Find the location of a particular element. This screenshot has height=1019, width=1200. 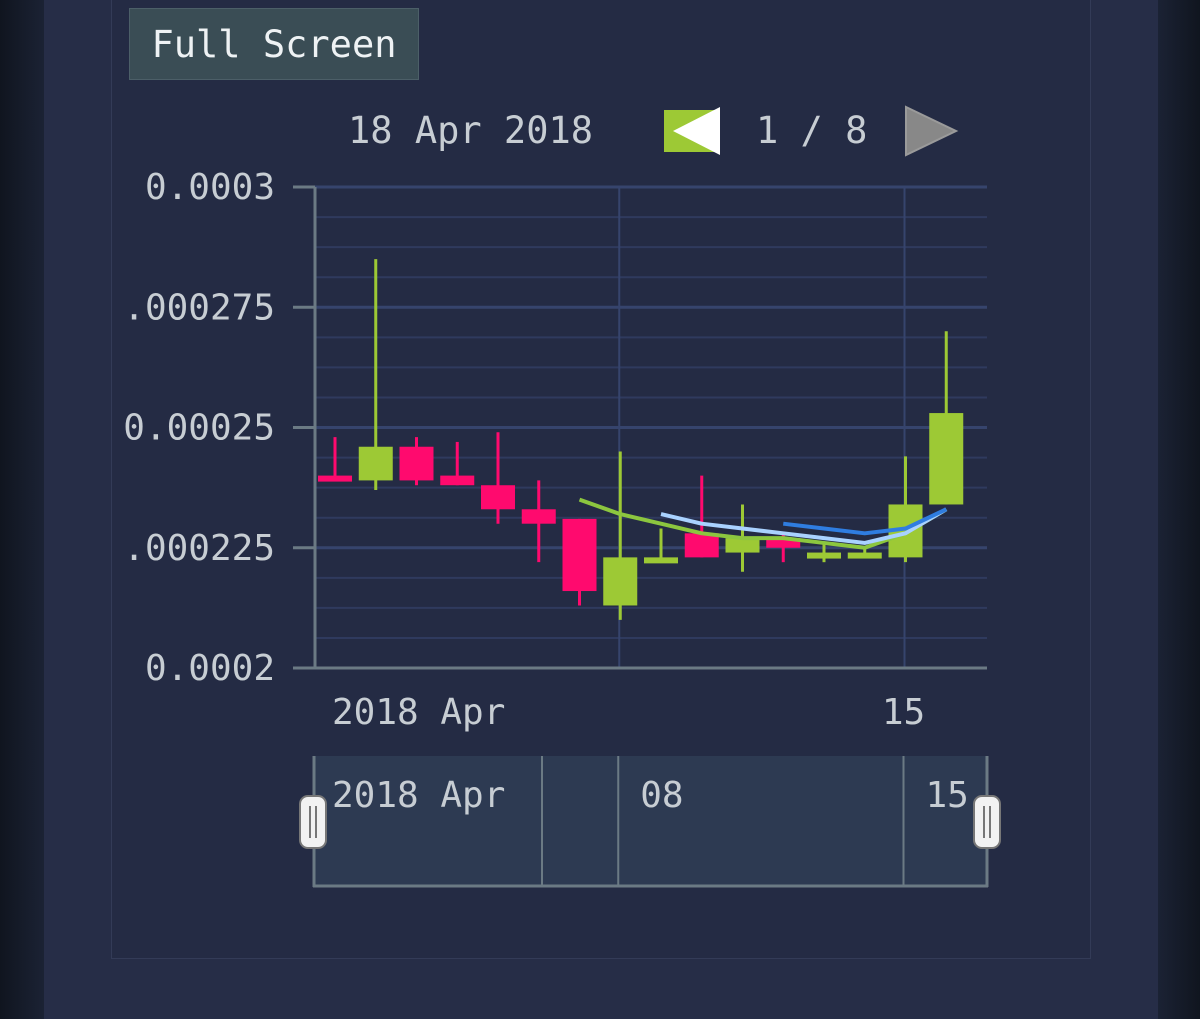

left-arrow-icon is located at coordinates (696, 131).